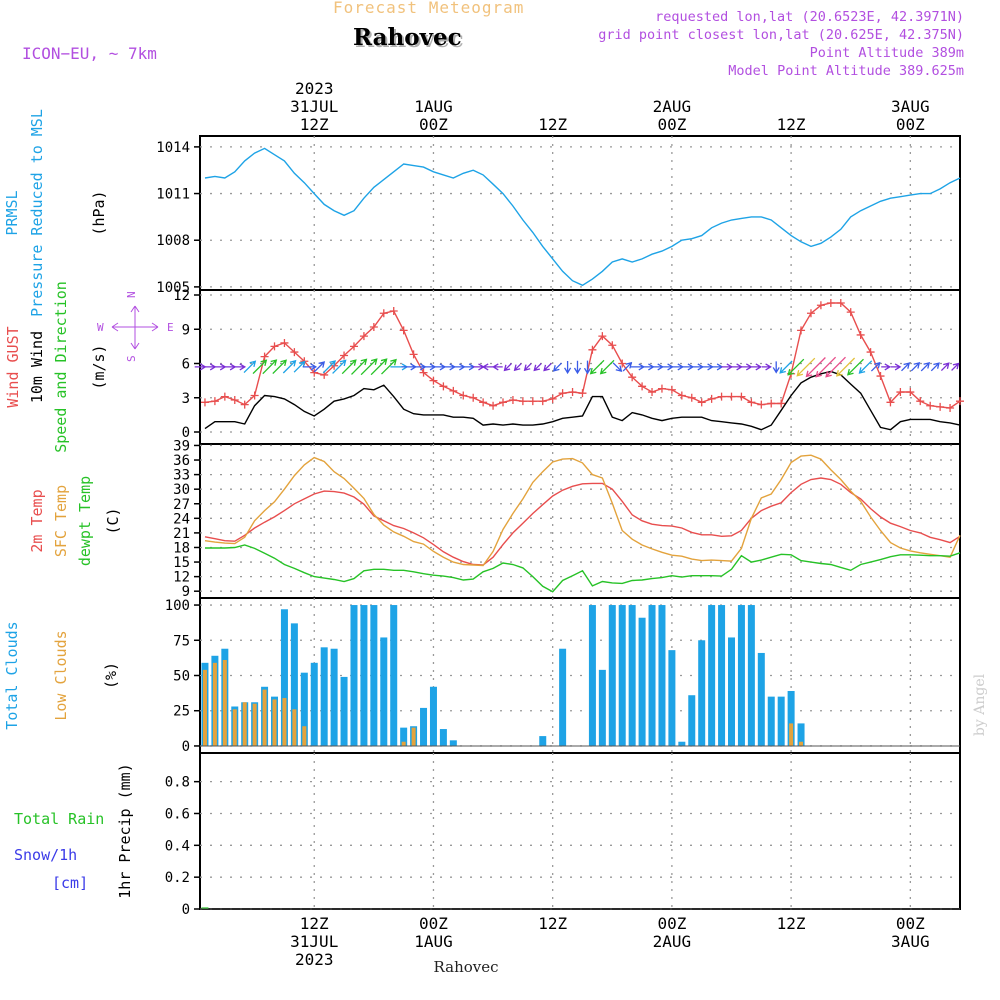 This screenshot has height=1000, width=1000. I want to click on panel3-axis-label: dewpt Temp, so click(85, 521).